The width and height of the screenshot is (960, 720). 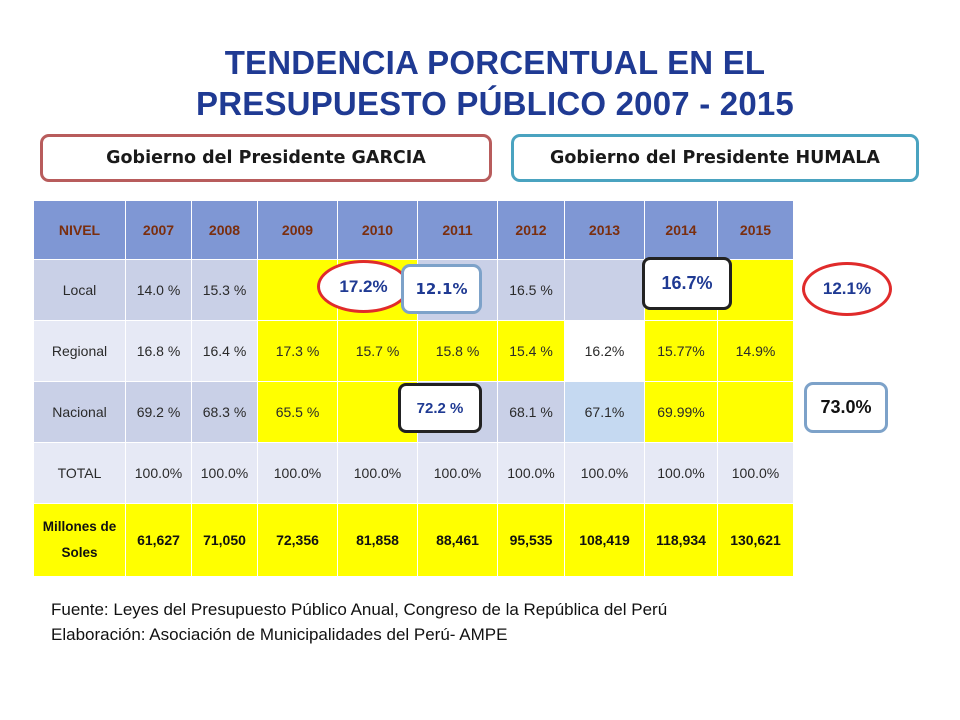 I want to click on table-cell: 68.1 %, so click(x=531, y=412).